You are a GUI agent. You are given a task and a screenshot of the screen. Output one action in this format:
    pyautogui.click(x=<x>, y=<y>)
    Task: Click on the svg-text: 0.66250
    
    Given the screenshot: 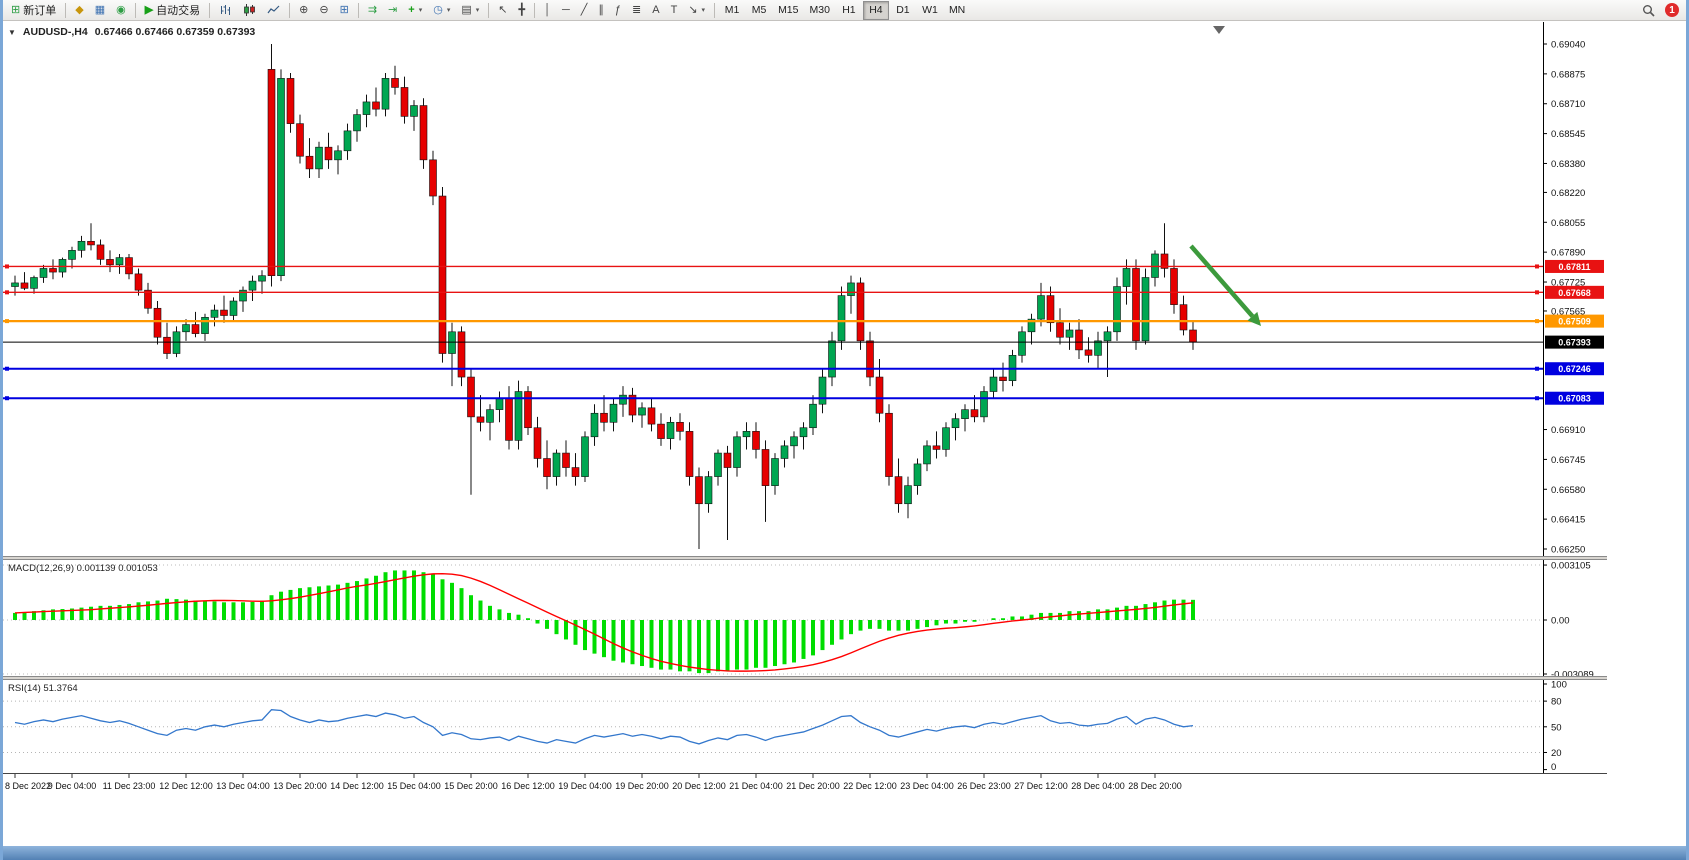 What is the action you would take?
    pyautogui.click(x=1568, y=550)
    